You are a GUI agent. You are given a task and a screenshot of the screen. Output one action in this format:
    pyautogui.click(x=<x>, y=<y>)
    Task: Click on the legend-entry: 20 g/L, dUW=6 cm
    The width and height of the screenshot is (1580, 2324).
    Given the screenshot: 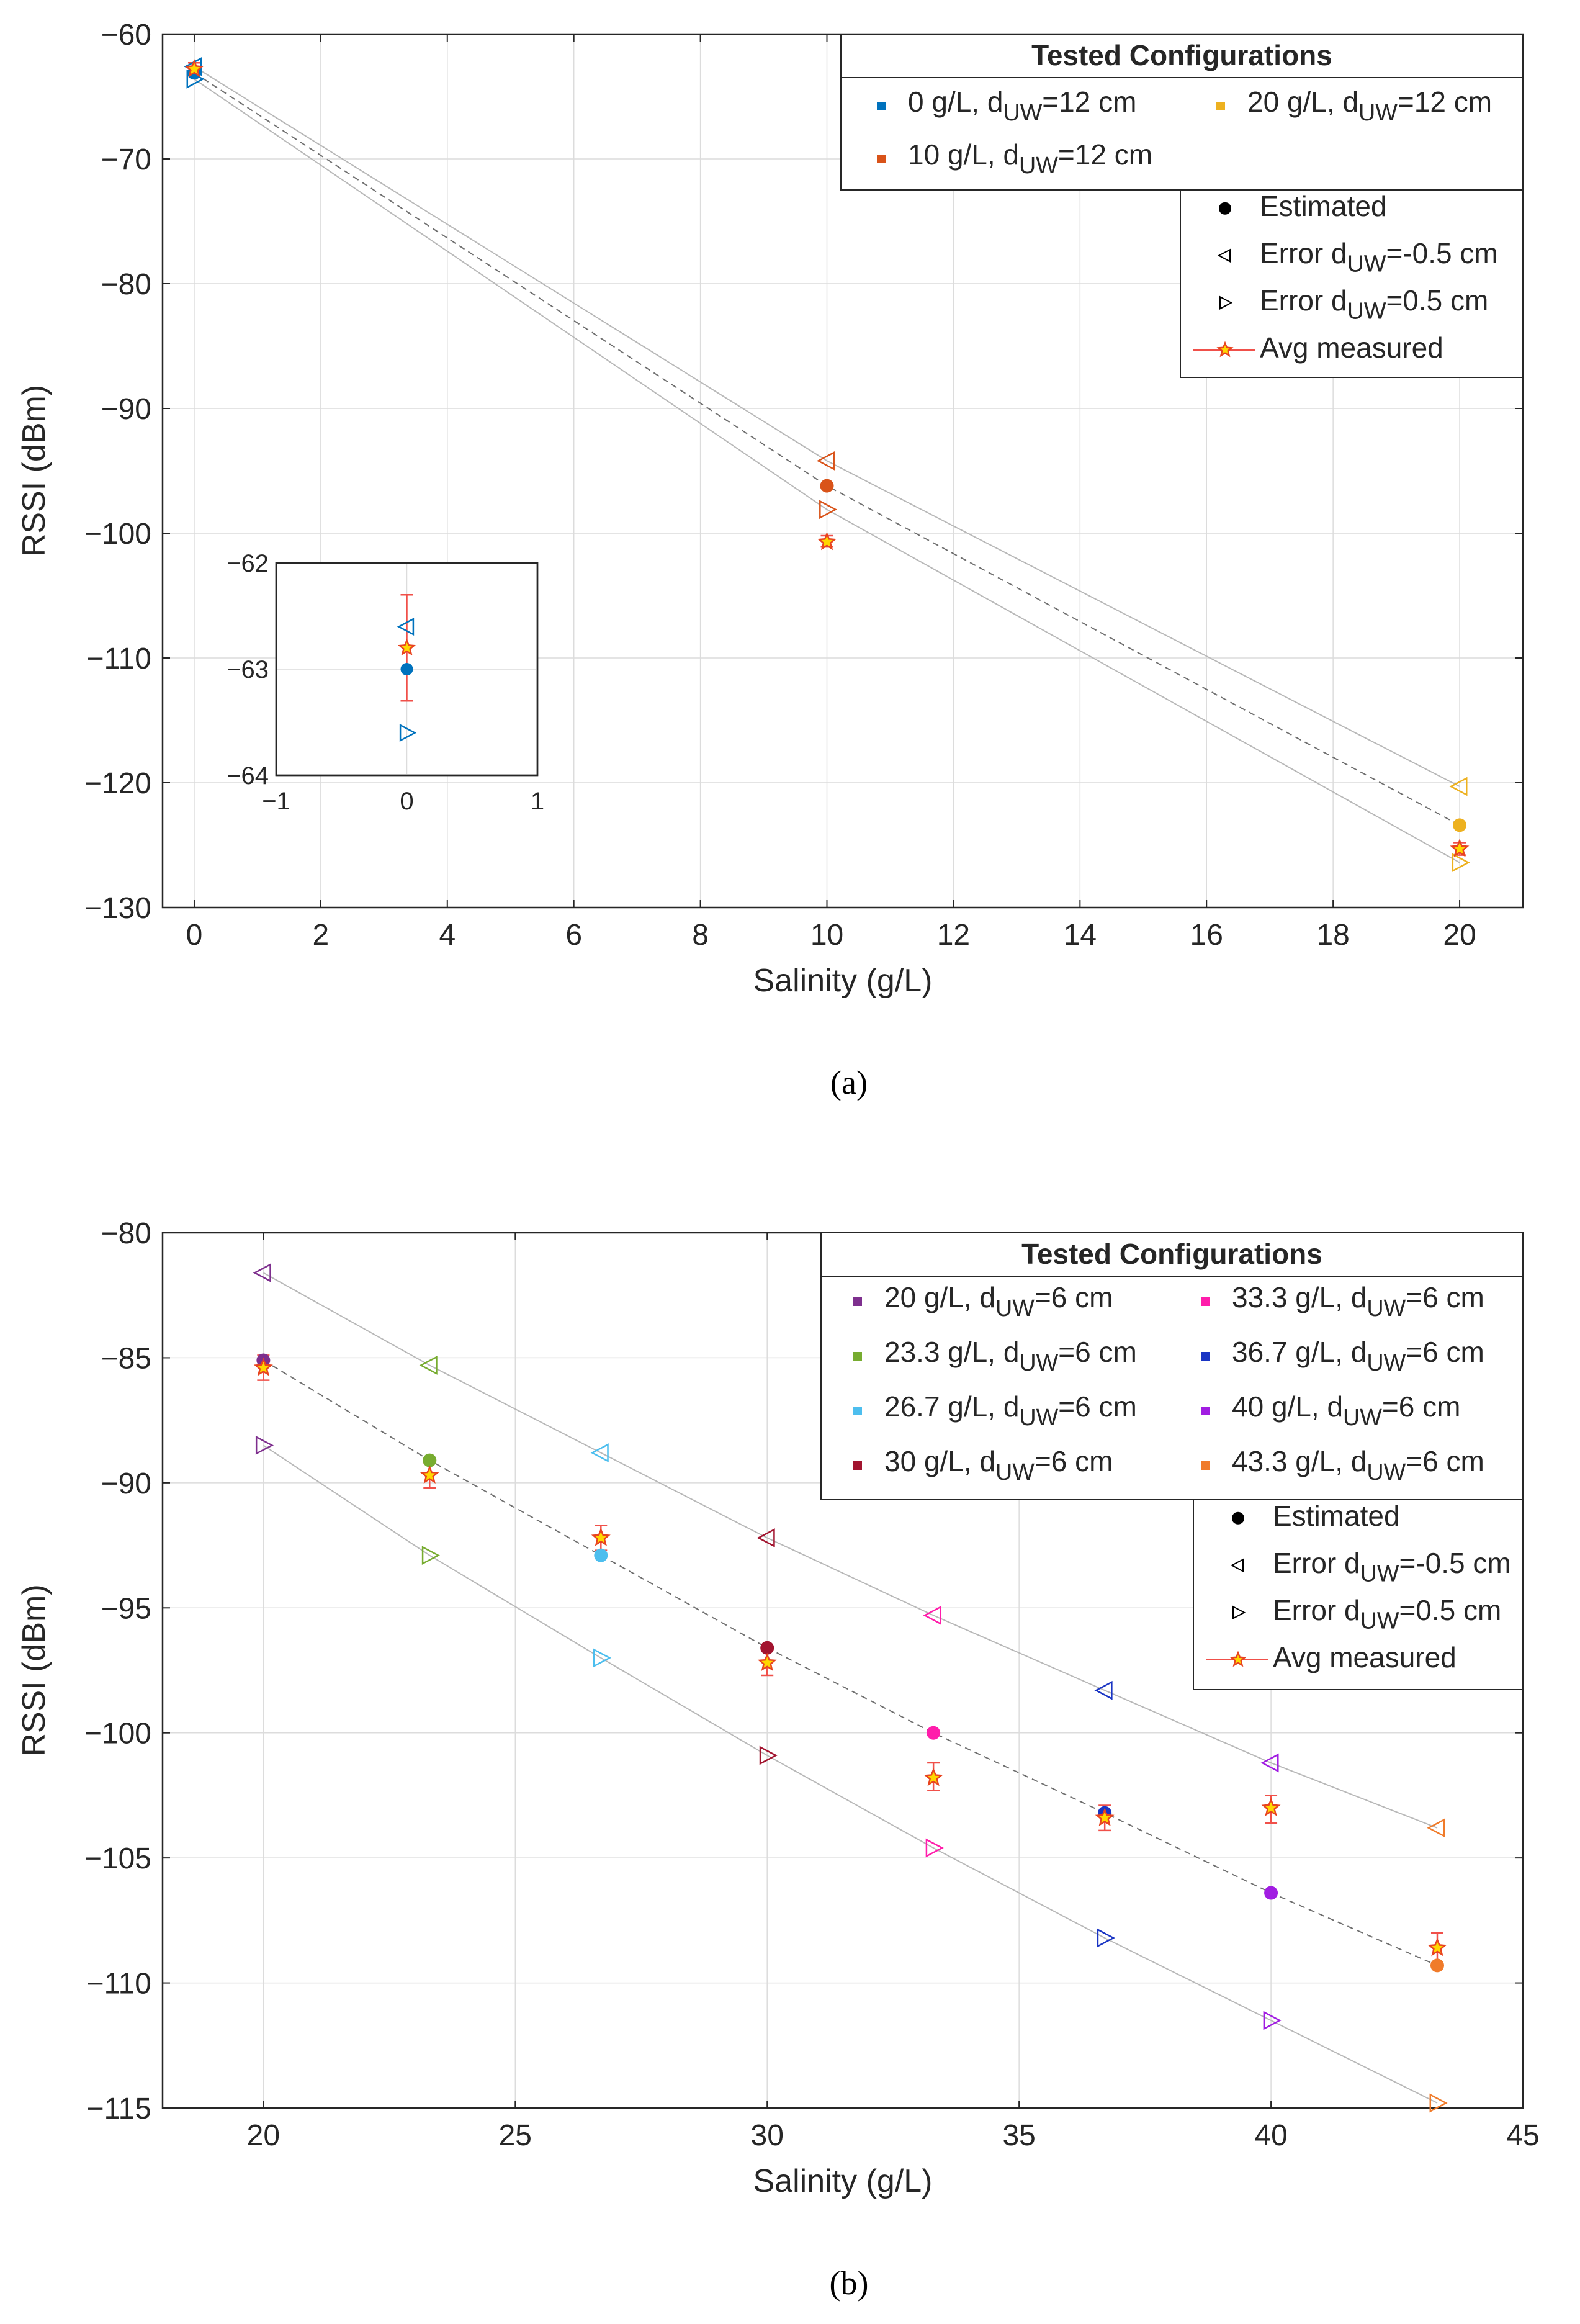 What is the action you would take?
    pyautogui.click(x=983, y=1301)
    